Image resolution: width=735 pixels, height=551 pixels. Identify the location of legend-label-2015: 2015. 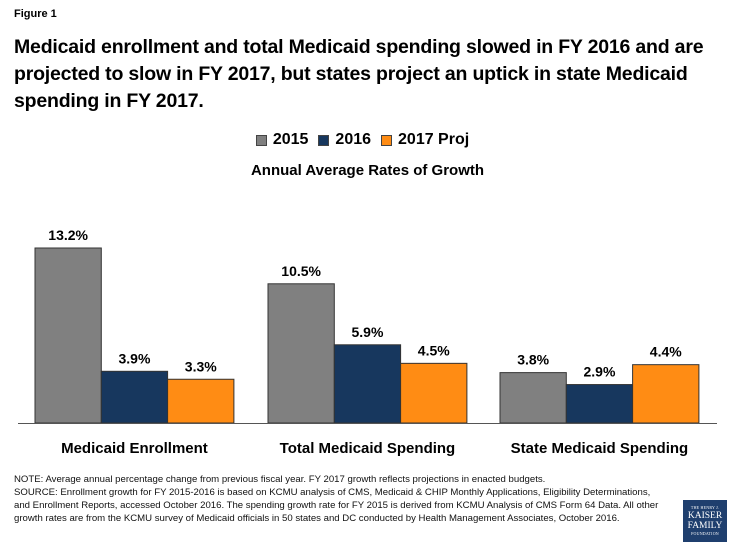
(290, 139).